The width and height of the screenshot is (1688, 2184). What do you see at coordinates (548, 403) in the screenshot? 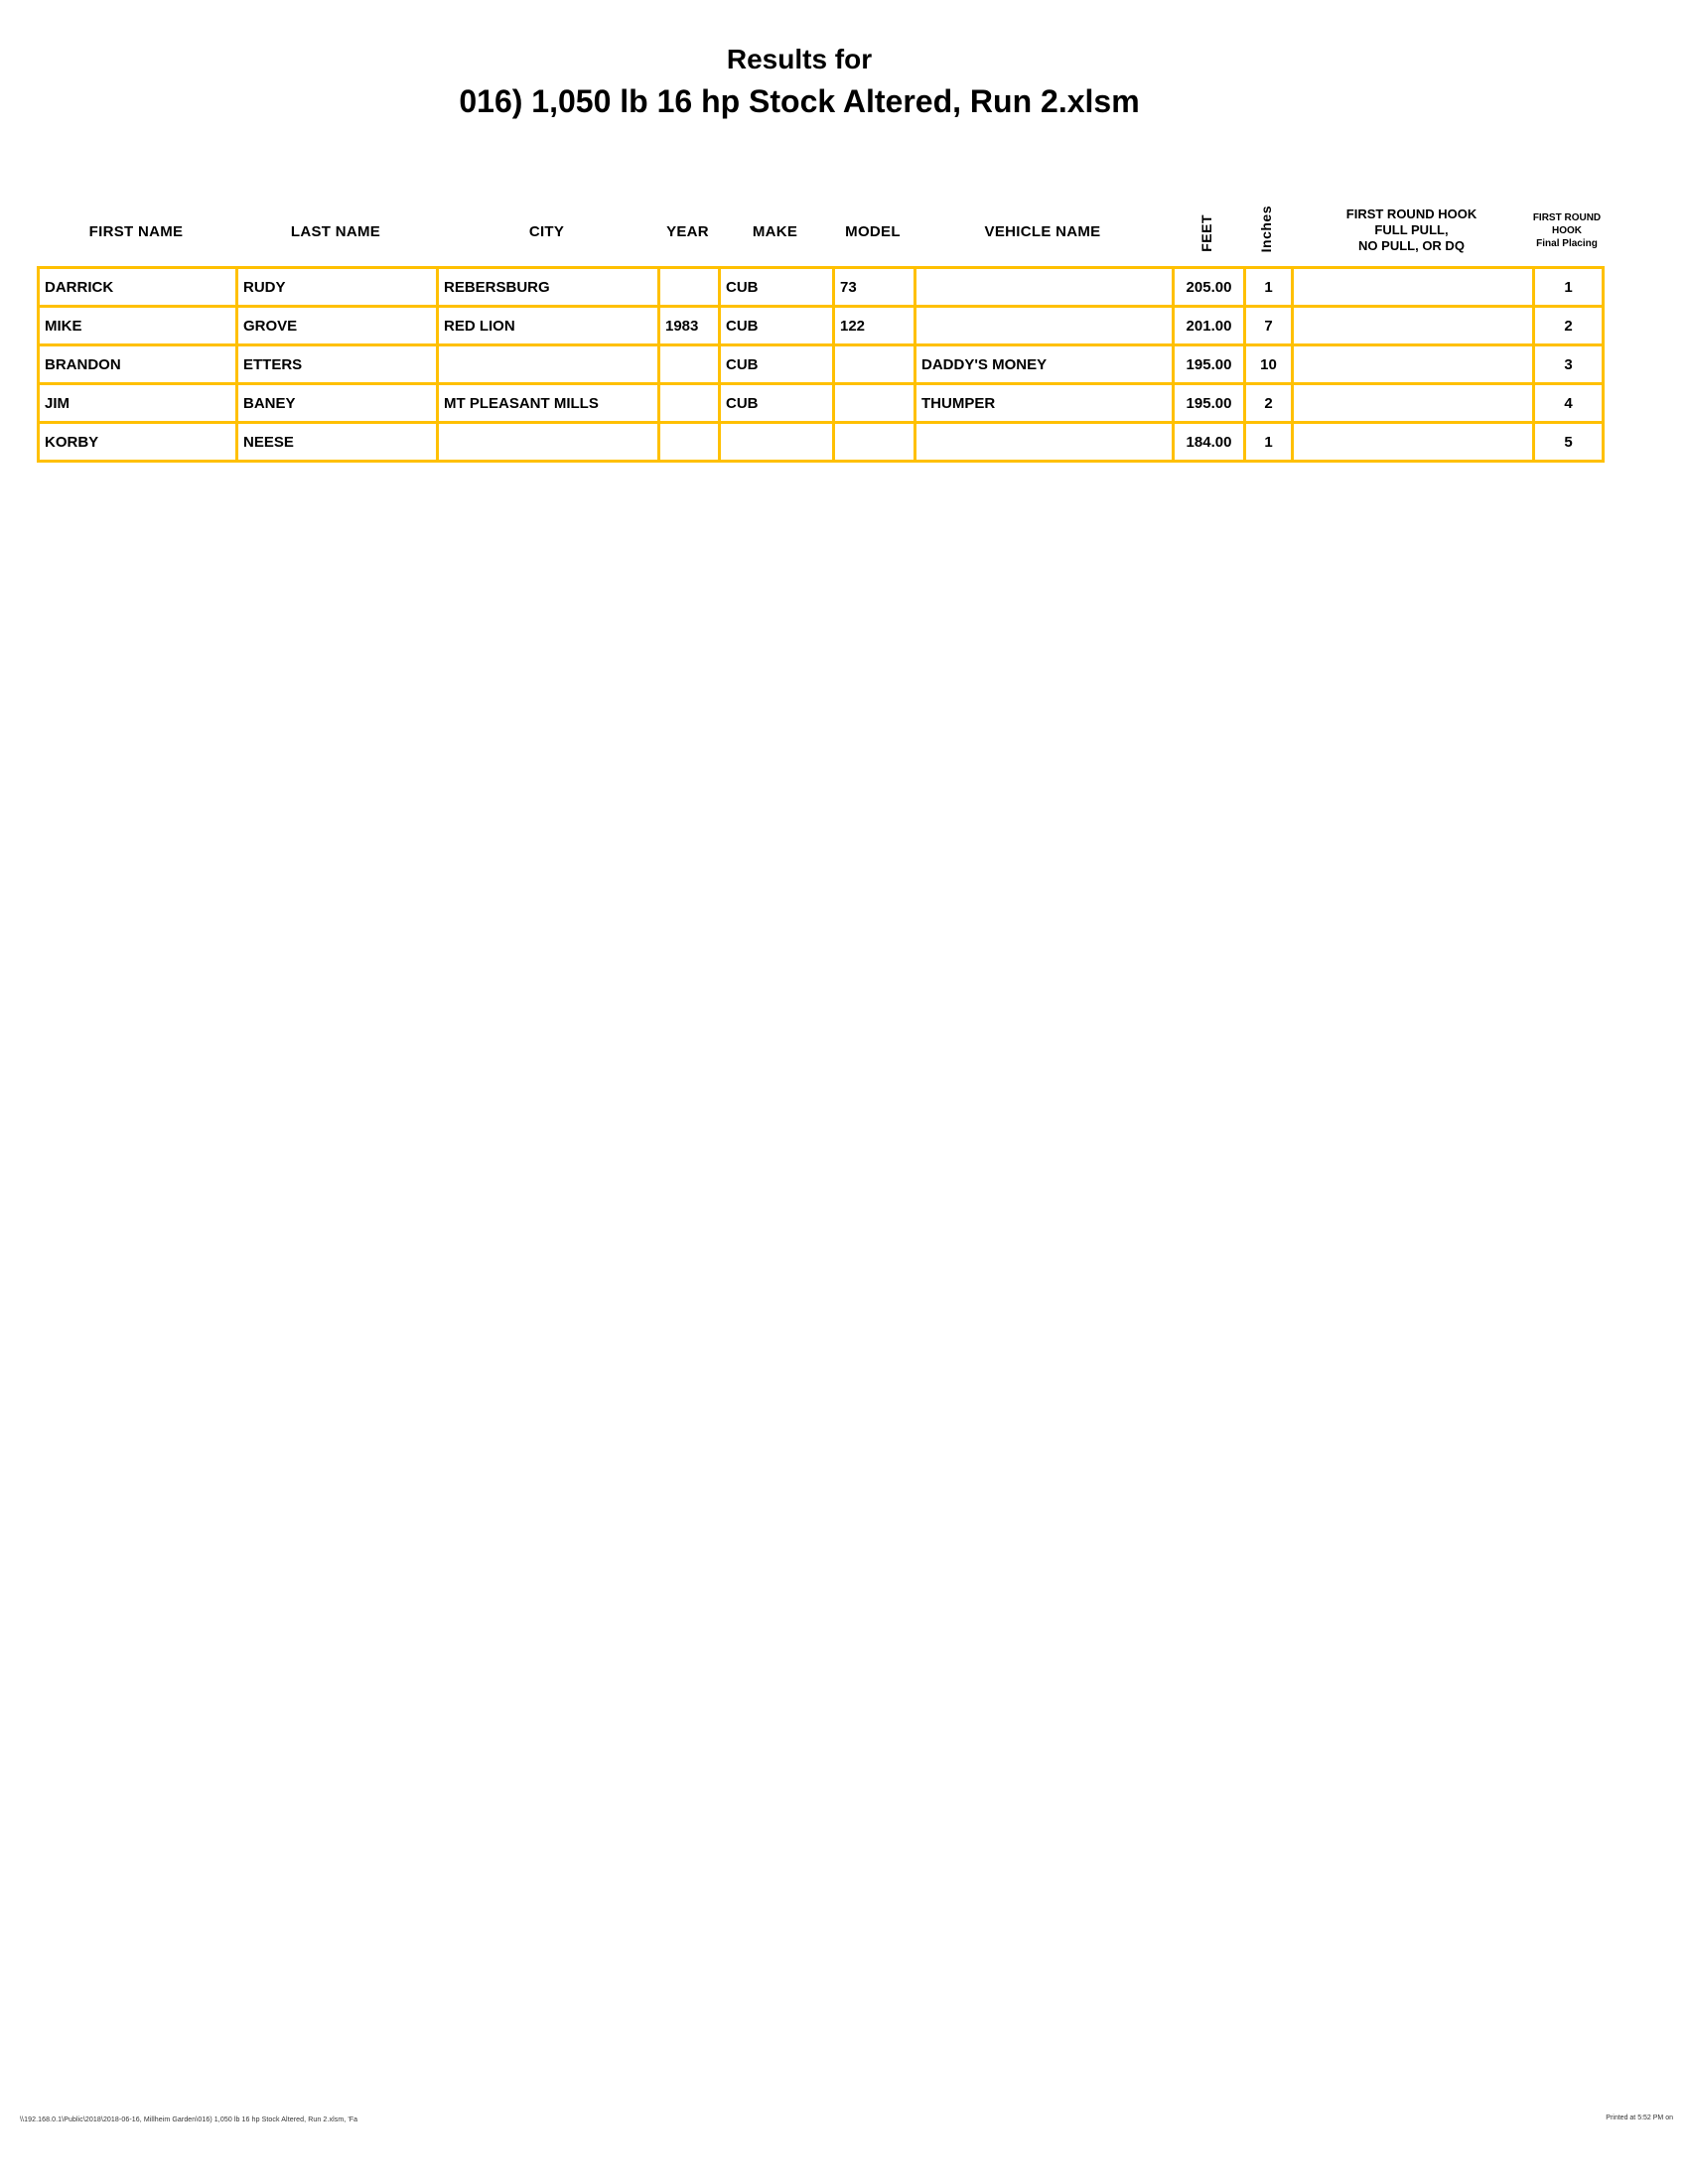
I see `table-cell-city: MT PLEASANT MILLS` at bounding box center [548, 403].